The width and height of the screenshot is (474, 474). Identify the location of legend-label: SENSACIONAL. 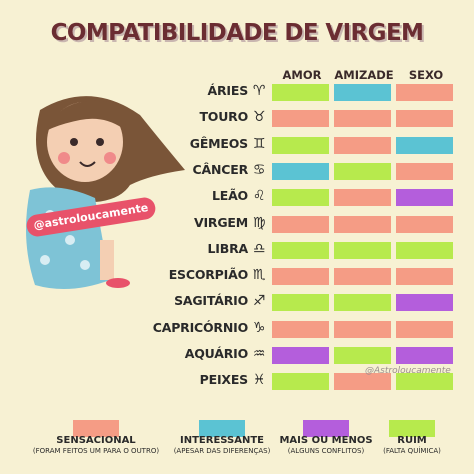
(96, 440).